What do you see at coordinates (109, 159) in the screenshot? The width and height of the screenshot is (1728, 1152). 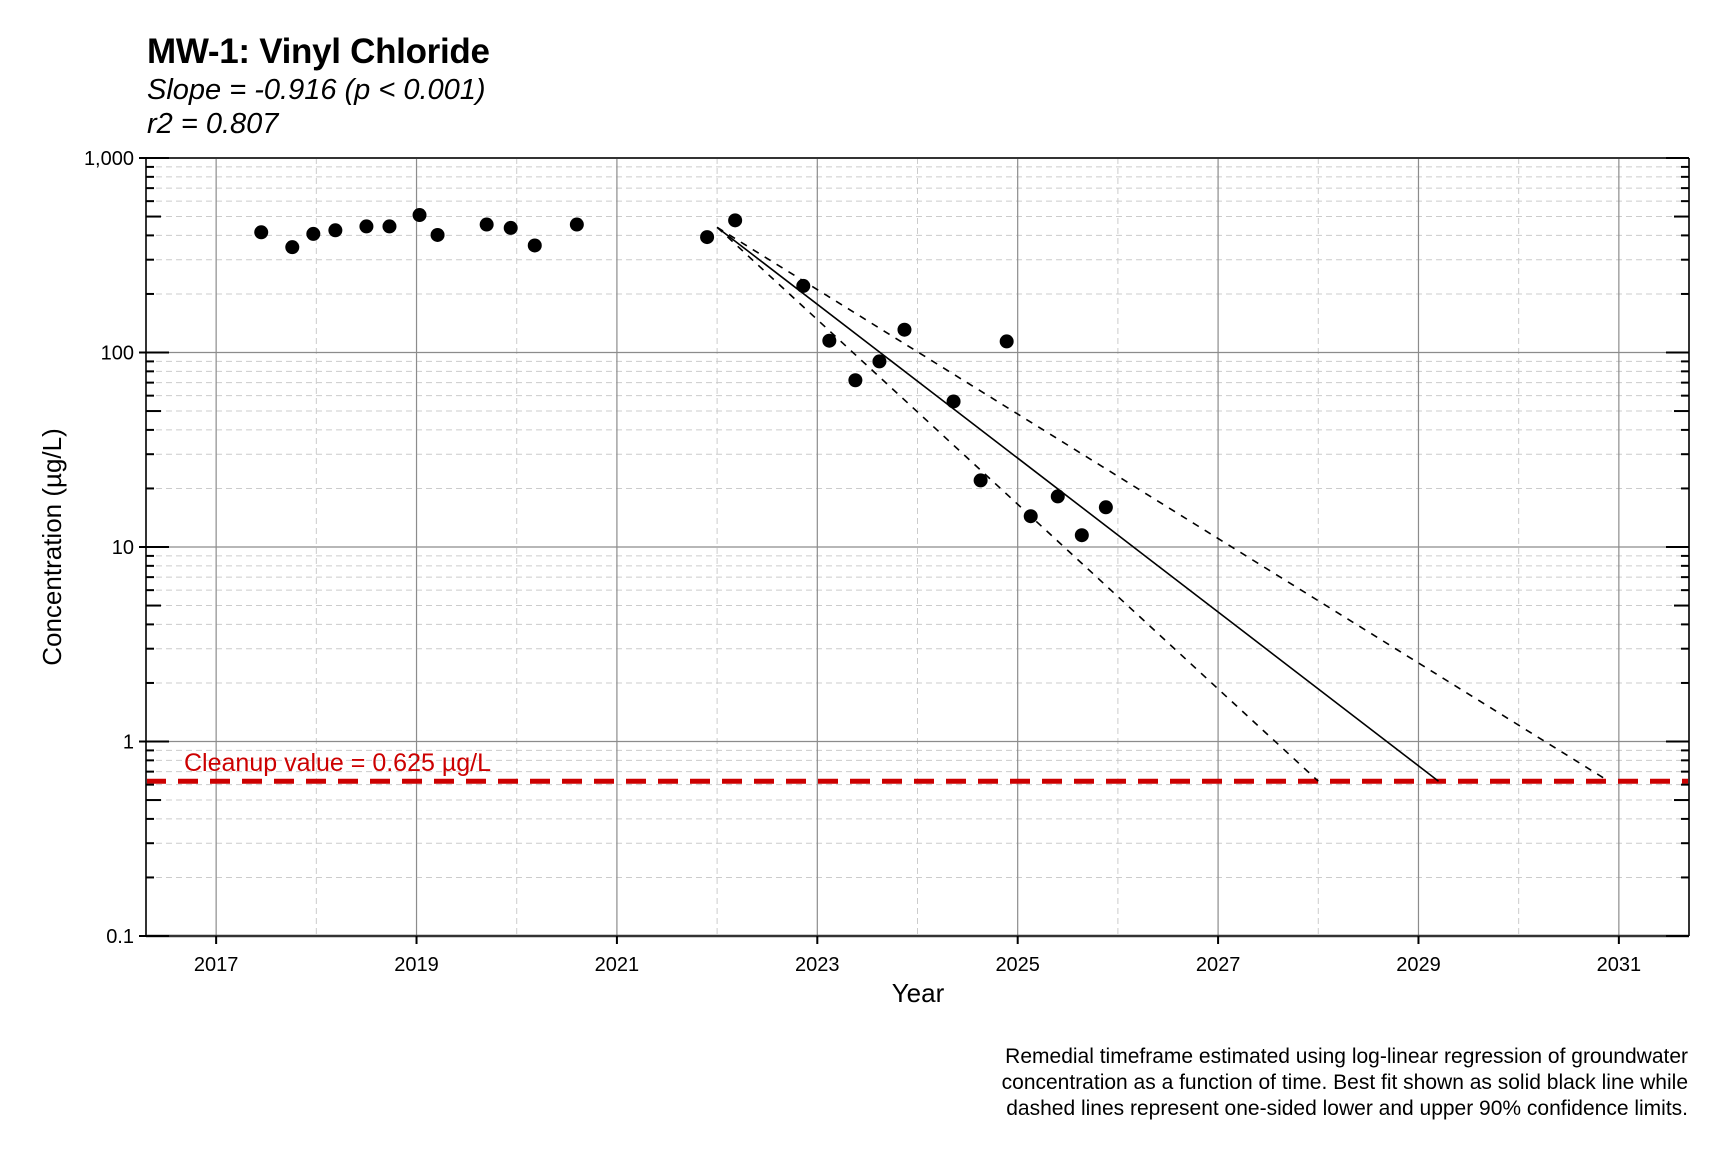 I see `y-tick-label: 1,000` at bounding box center [109, 159].